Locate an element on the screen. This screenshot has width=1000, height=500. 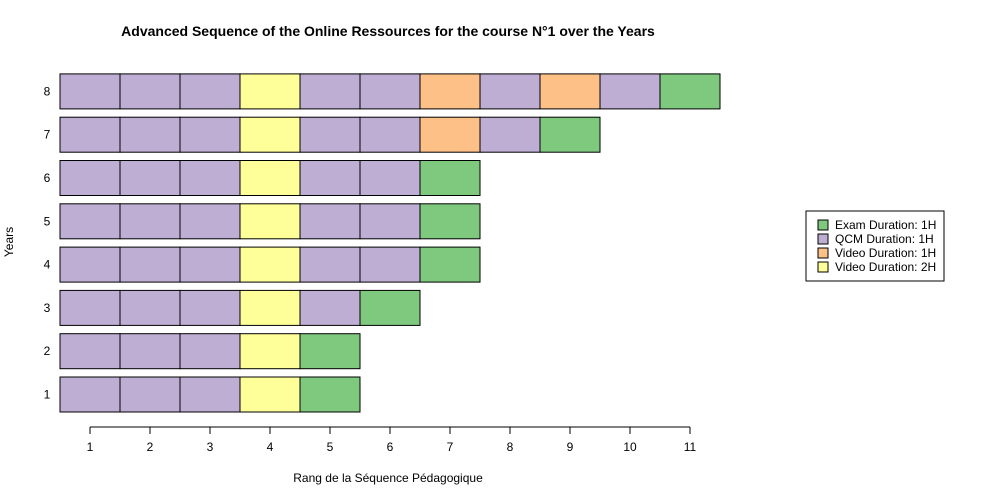
x-axis: 1 2 3 4 5 6 7 8 9 10 11 is located at coordinates (392, 440).